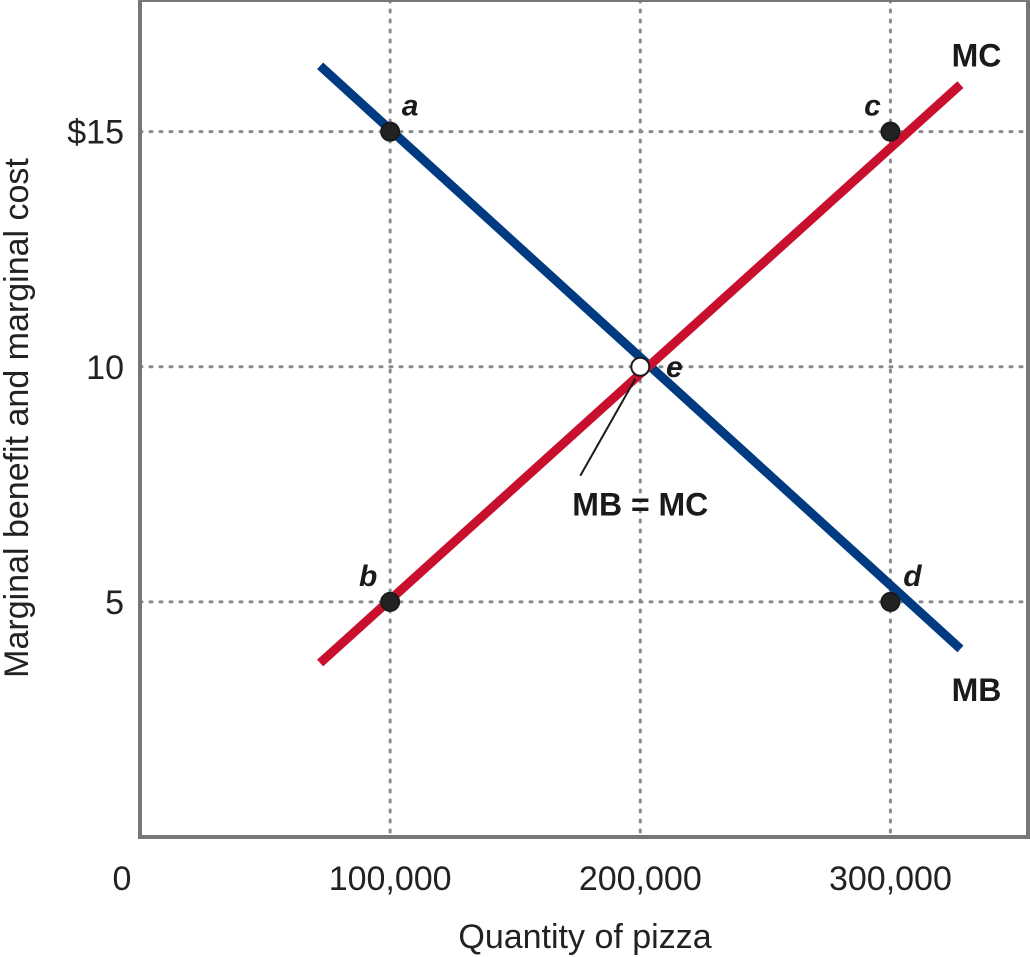 The image size is (1030, 957). Describe the element at coordinates (640, 505) in the screenshot. I see `annotation-label-0: MB = MC` at that location.